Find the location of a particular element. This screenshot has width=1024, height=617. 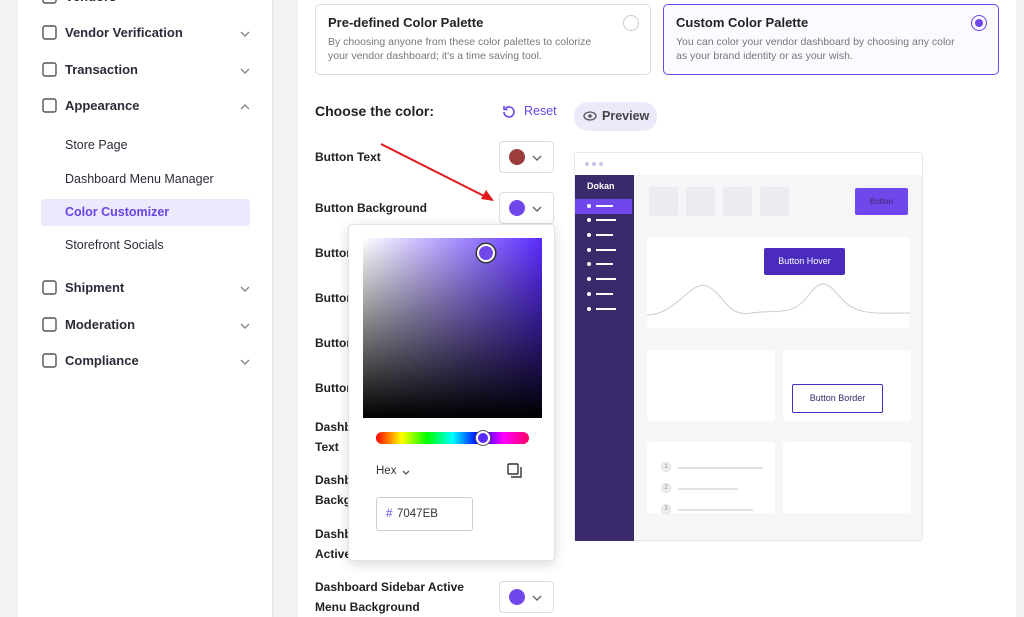

row-label: Button Background is located at coordinates (371, 208).